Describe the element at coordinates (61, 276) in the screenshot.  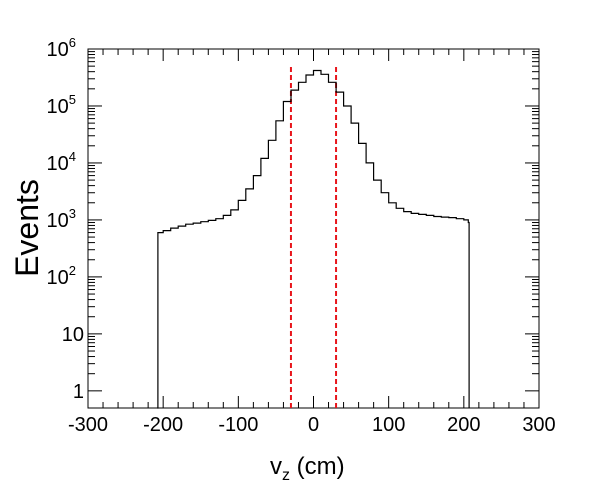
I see `y-tick-label: 10²` at that location.